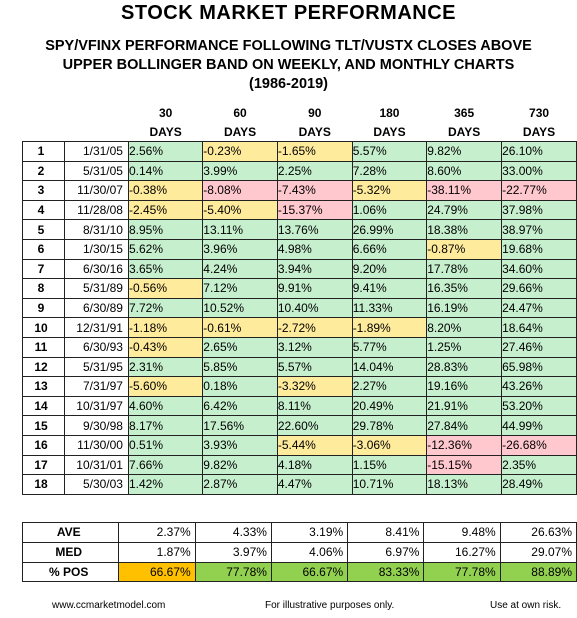  I want to click on value-cell: 7.72%, so click(165, 308).